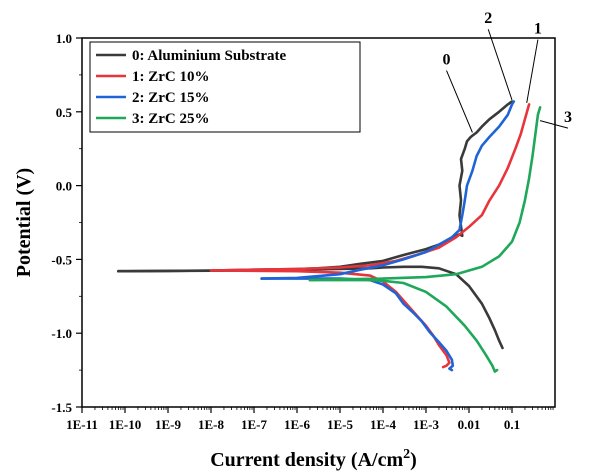 This screenshot has width=600, height=473. Describe the element at coordinates (413, 460) in the screenshot. I see `x-axis-title-close: )` at that location.